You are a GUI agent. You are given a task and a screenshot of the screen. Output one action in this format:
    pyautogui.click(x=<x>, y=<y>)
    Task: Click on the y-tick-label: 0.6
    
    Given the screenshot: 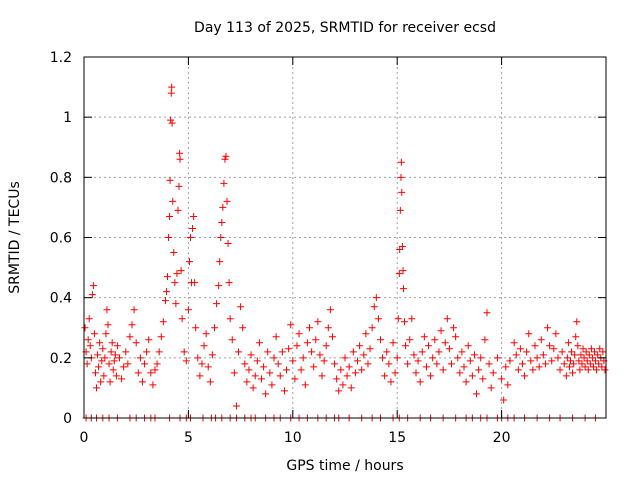 What is the action you would take?
    pyautogui.click(x=61, y=239)
    